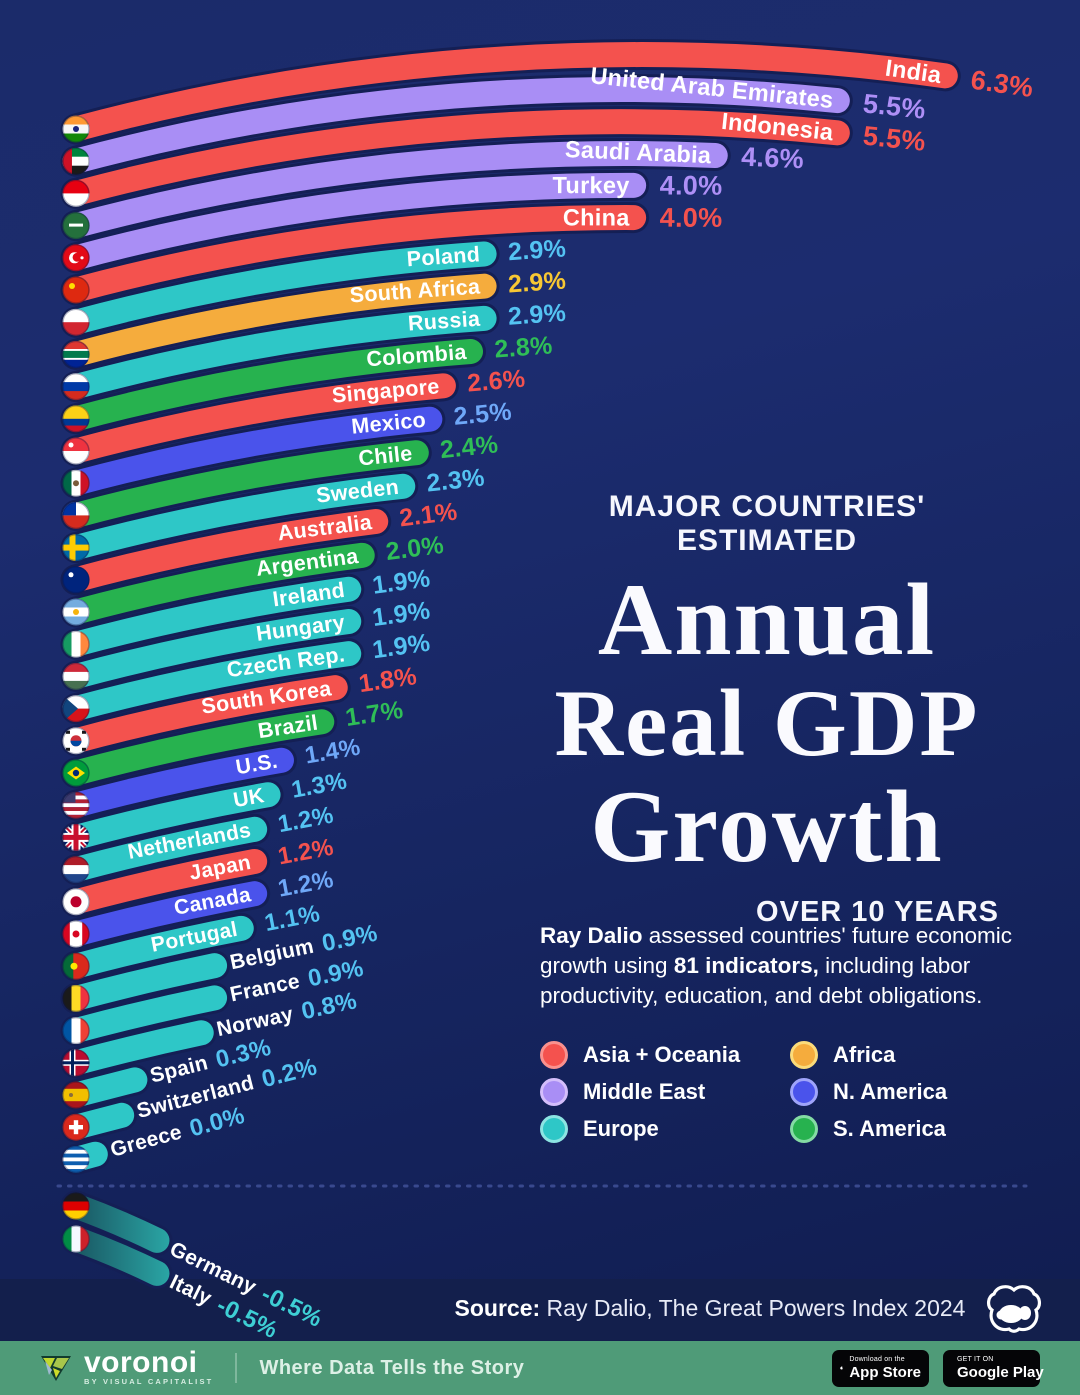 The width and height of the screenshot is (1080, 1395). I want to click on flag-icon-australia, so click(76, 580).